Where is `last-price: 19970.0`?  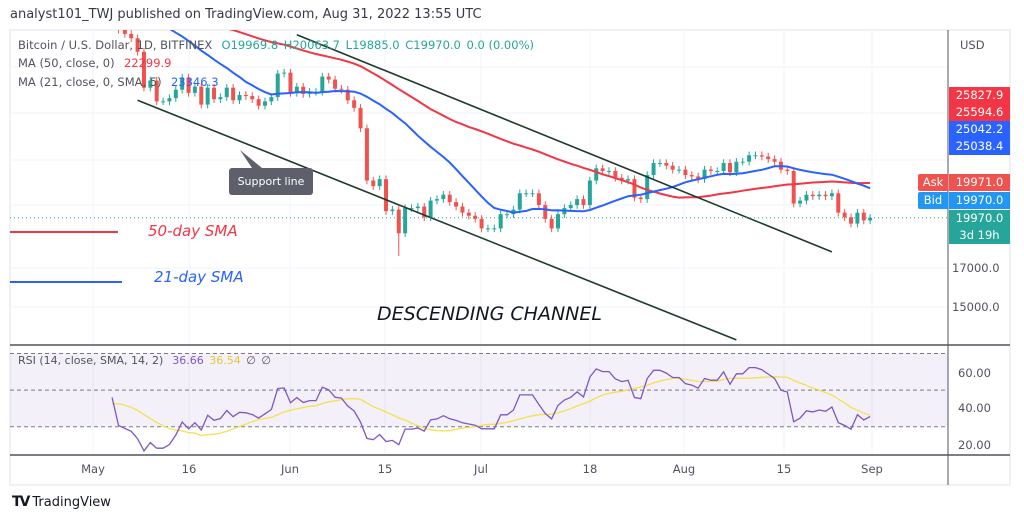
last-price: 19970.0 is located at coordinates (979, 218).